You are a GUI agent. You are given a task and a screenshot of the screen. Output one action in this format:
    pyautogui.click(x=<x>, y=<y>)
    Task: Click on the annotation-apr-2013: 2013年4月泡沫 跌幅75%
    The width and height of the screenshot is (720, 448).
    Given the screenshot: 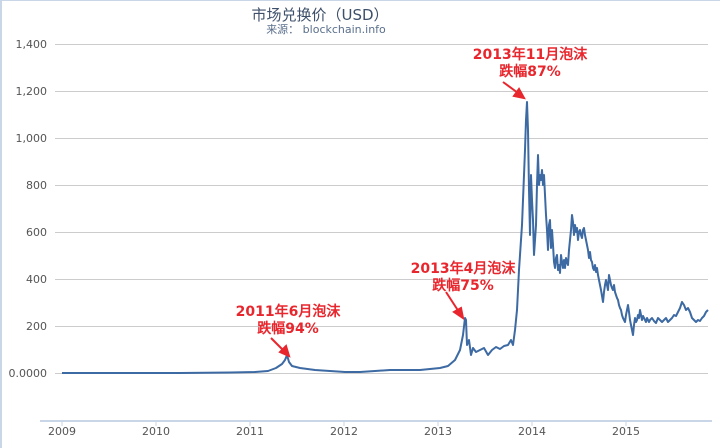 What is the action you would take?
    pyautogui.click(x=463, y=278)
    